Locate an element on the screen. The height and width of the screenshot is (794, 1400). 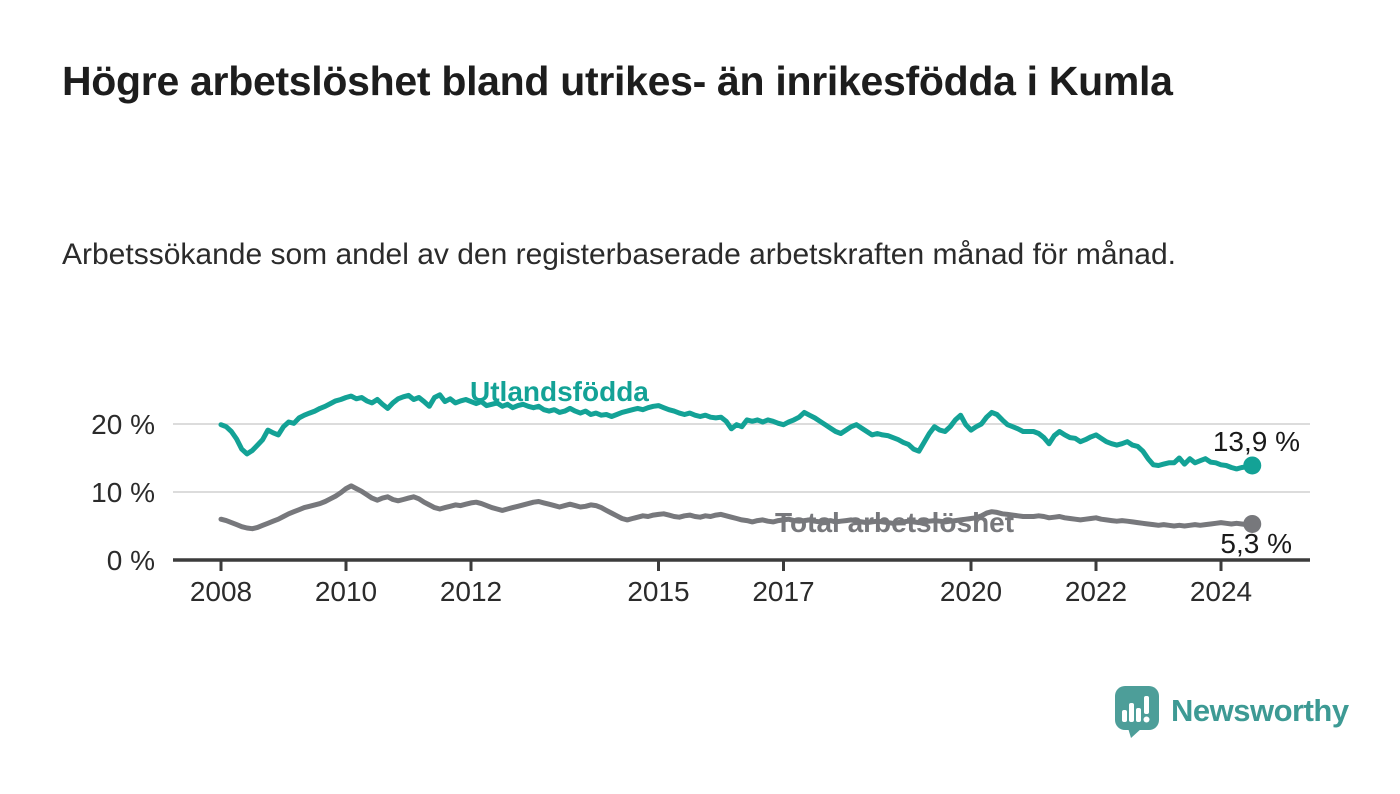
x-tick-label: 2012 is located at coordinates (471, 591).